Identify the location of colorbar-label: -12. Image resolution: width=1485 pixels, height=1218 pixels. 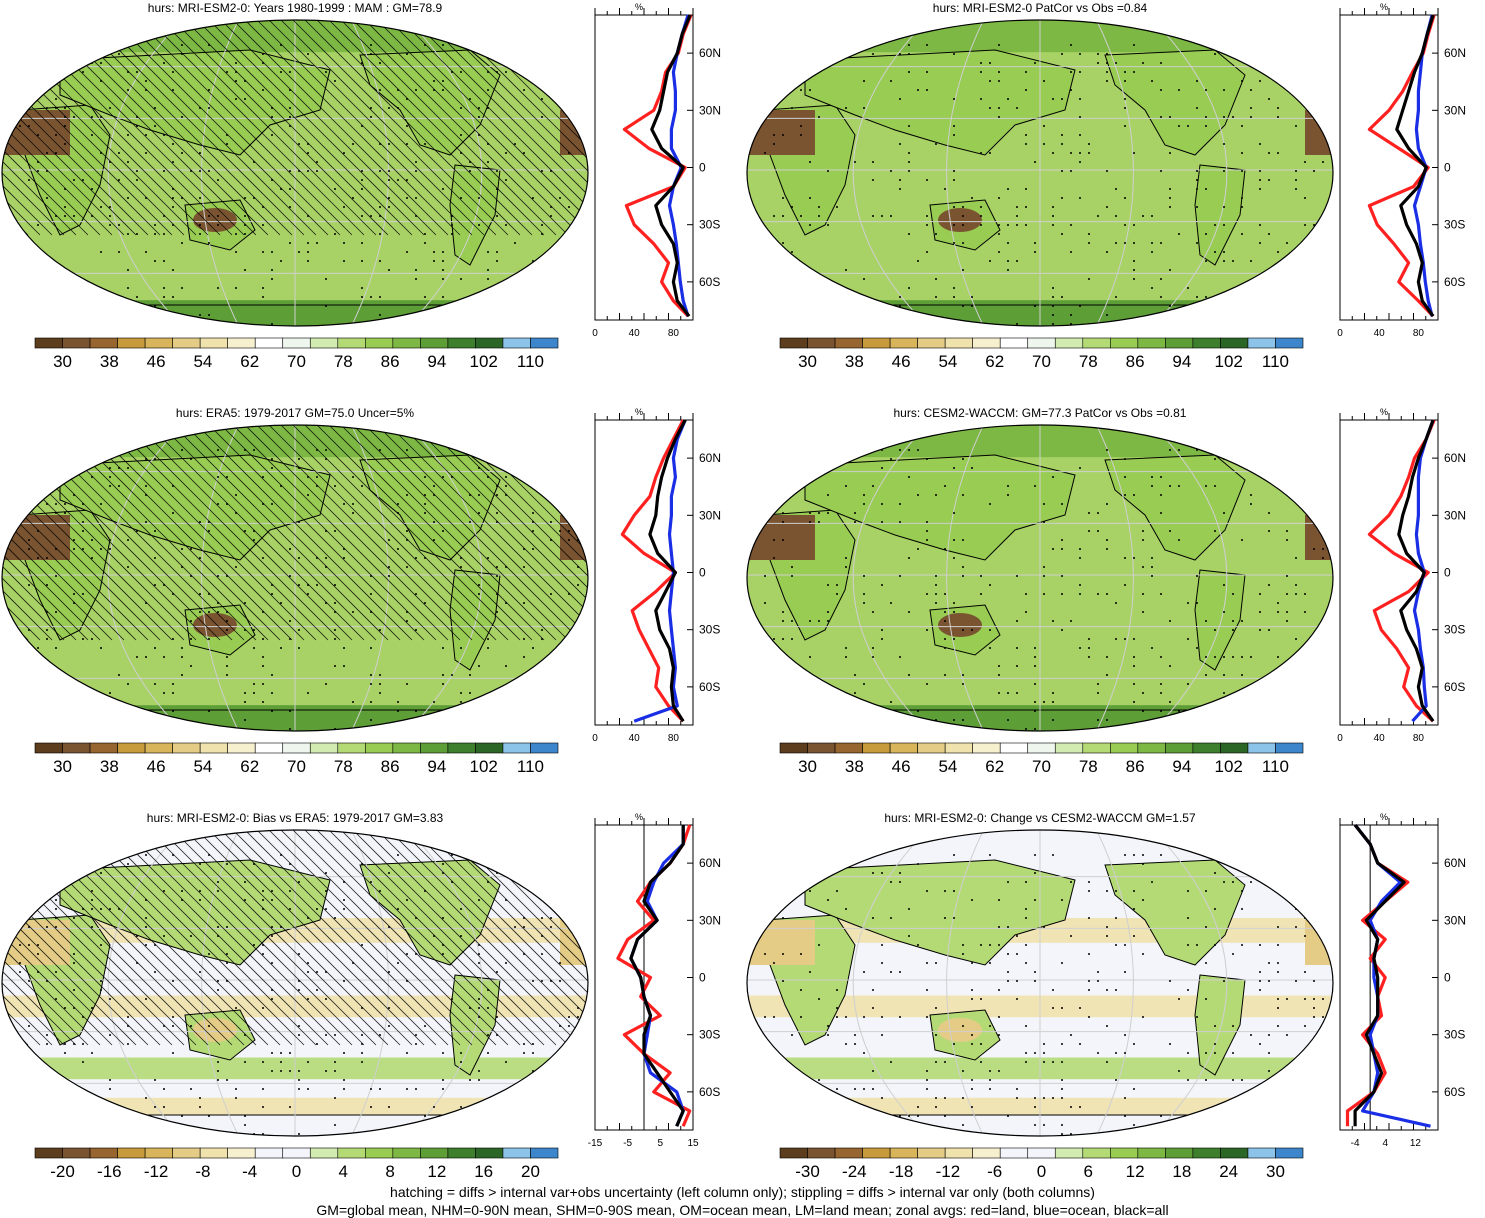
(948, 1171).